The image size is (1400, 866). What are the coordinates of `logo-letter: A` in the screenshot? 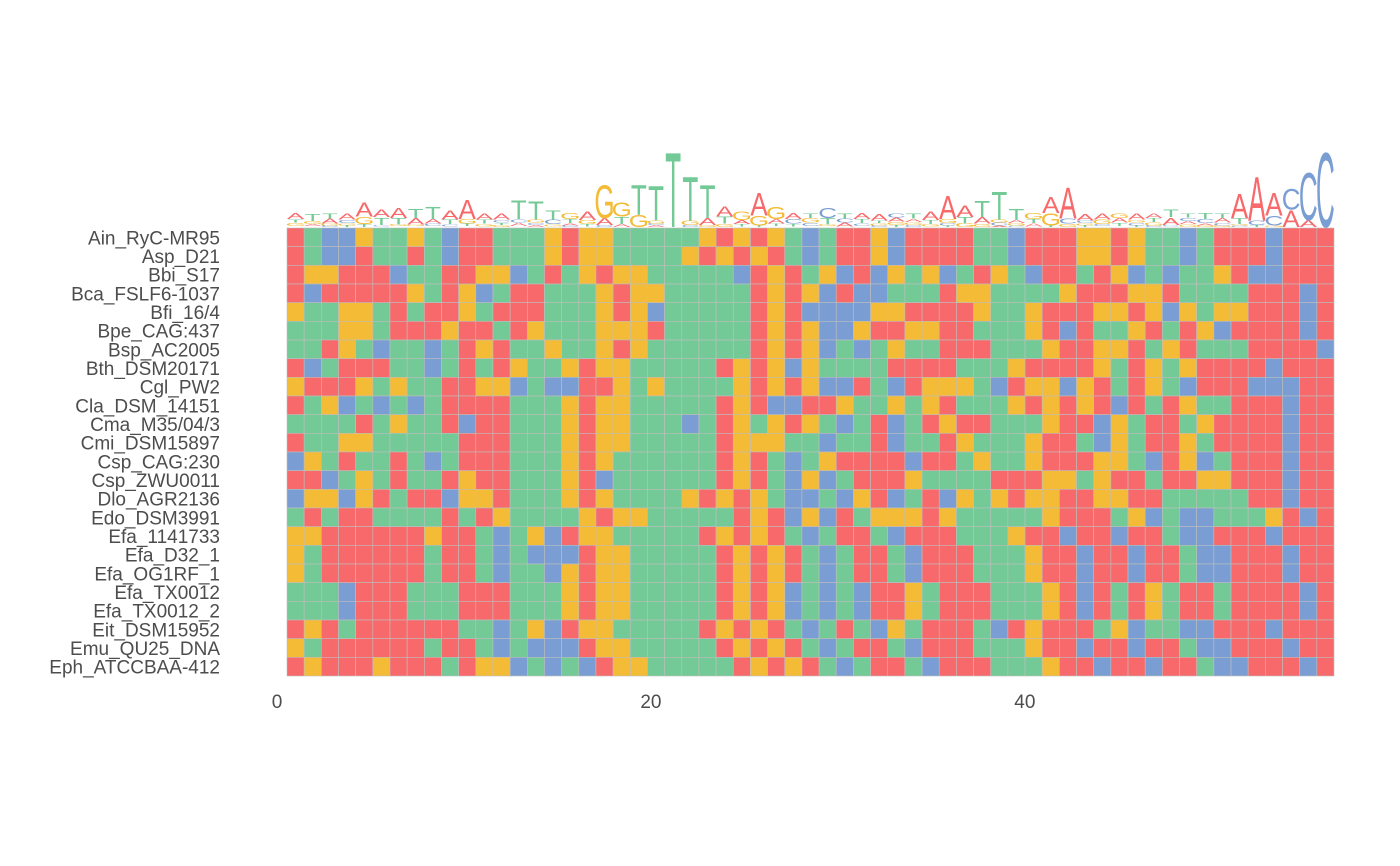 It's located at (346, 217).